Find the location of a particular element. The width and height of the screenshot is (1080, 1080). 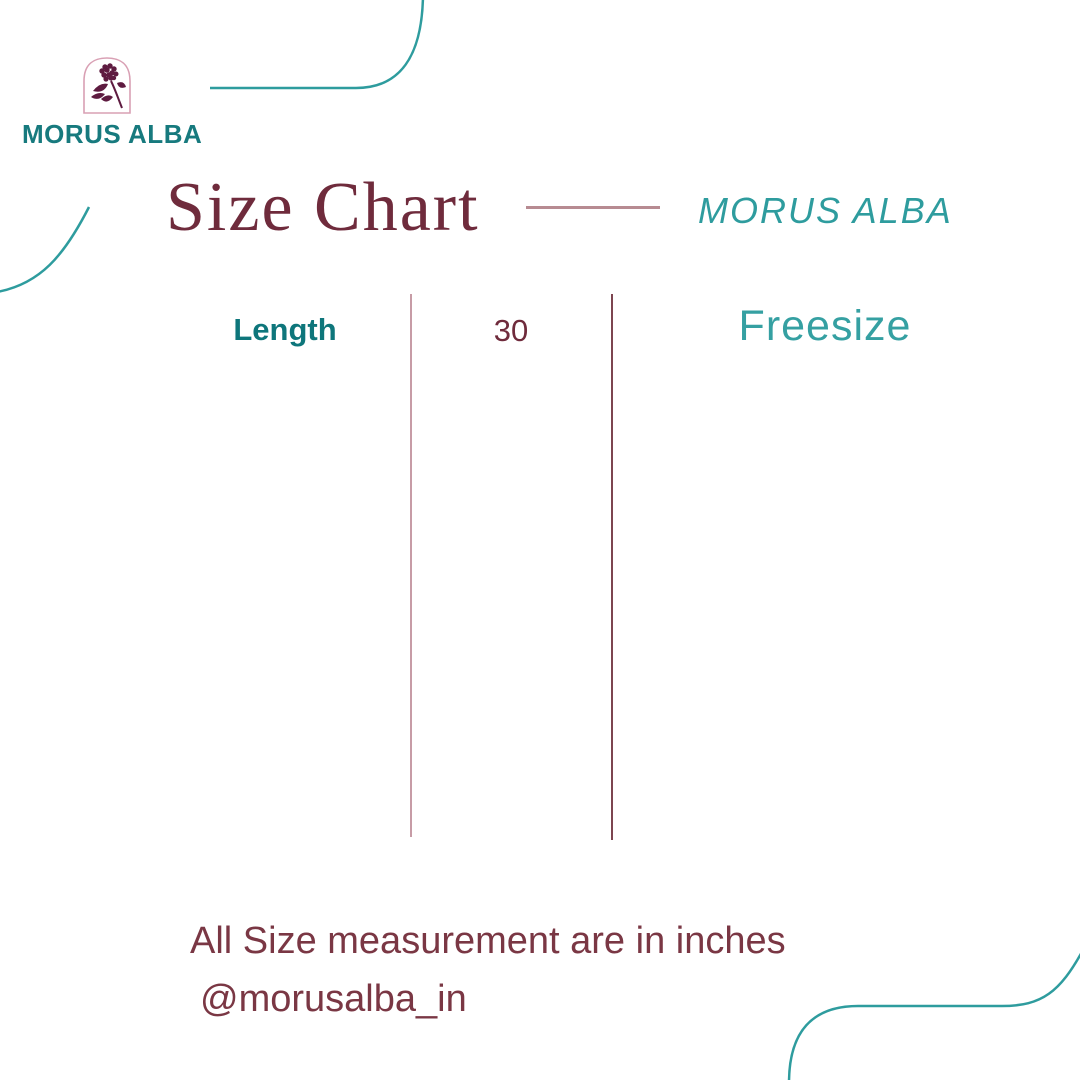

table-cell-size: Freesize is located at coordinates (825, 326).